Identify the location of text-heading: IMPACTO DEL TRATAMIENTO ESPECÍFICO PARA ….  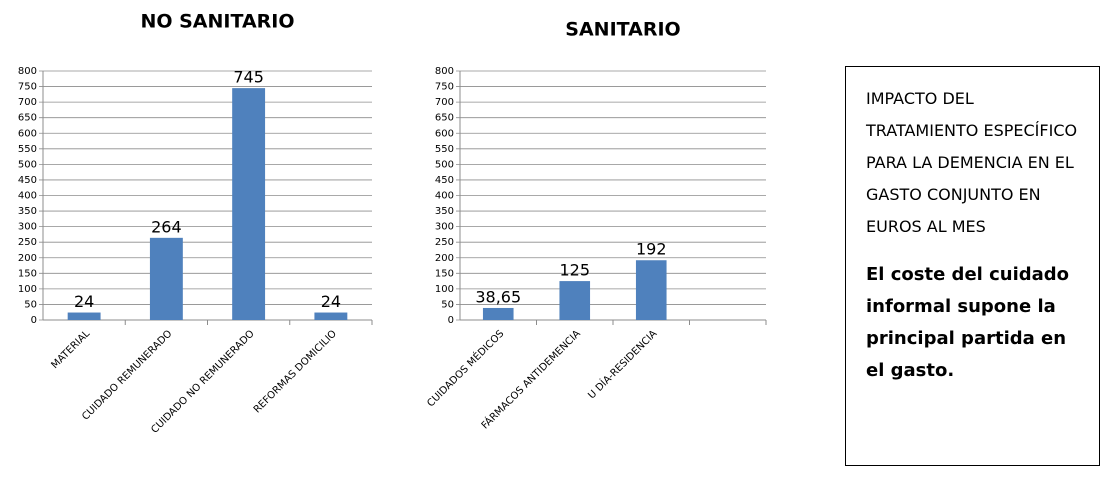
(972, 162).